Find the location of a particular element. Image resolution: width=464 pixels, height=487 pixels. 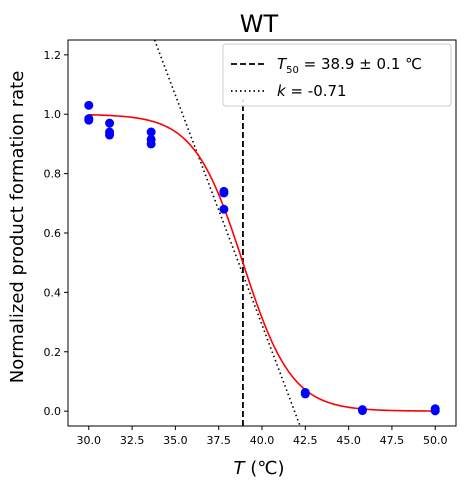

y-tick-label: 0.4 is located at coordinates (53, 292).